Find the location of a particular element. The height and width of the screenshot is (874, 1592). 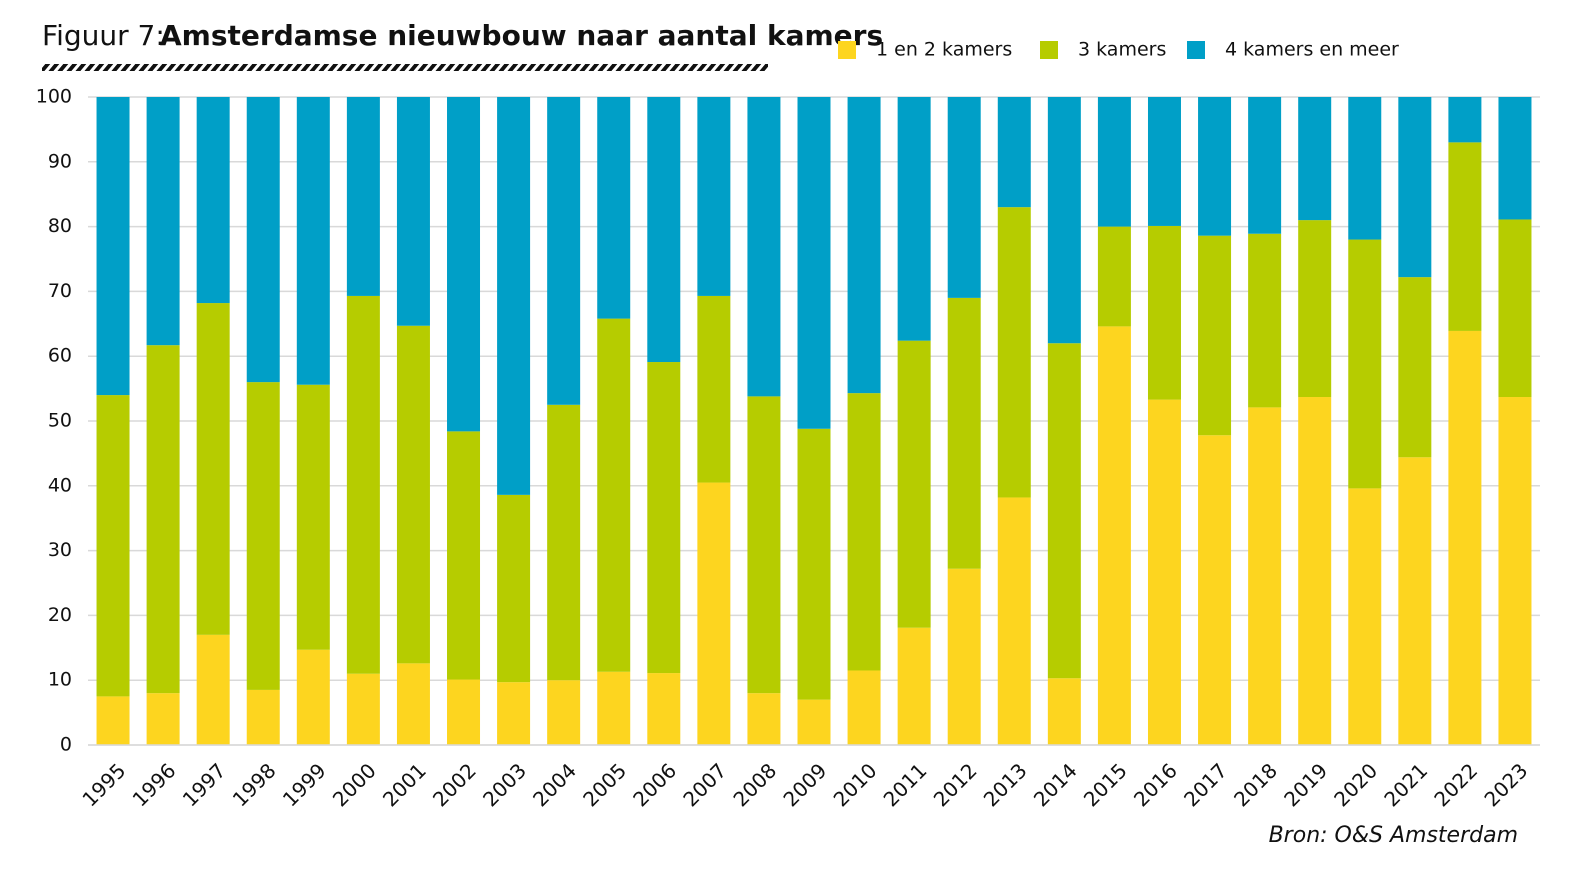

x-tick-label: 2004 is located at coordinates (554, 784).